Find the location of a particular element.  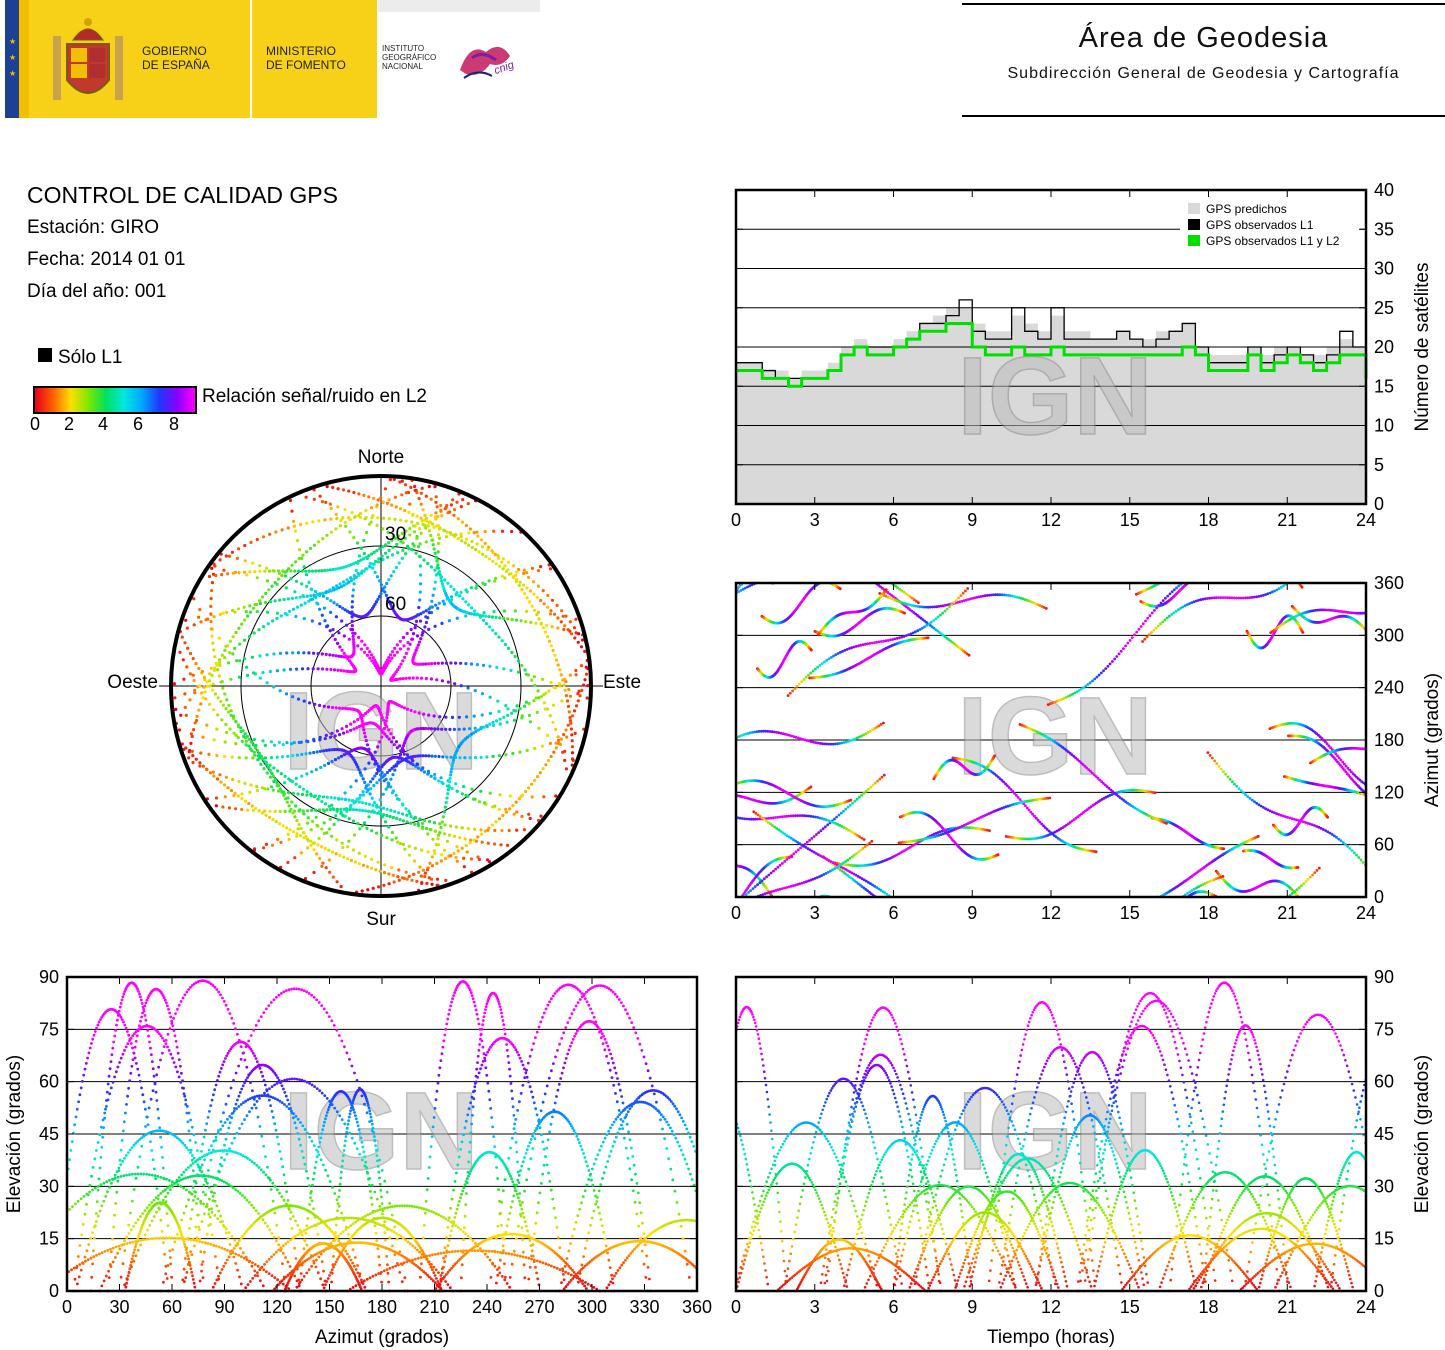

station-label: Estación: GIRO is located at coordinates (93, 227).